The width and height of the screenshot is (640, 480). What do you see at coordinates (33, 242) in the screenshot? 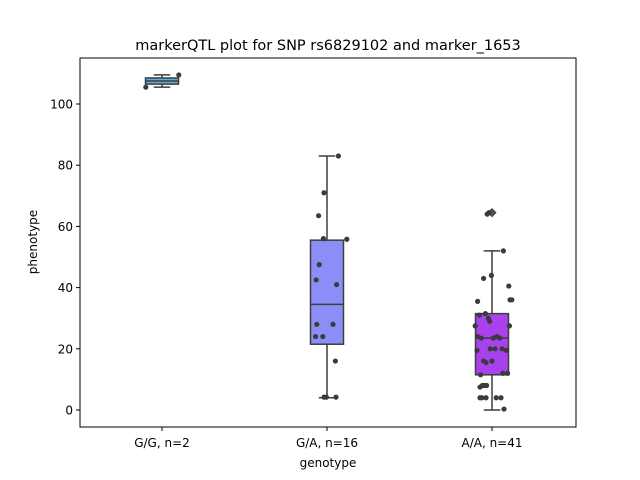
I see `y-axis-label: phenotype` at bounding box center [33, 242].